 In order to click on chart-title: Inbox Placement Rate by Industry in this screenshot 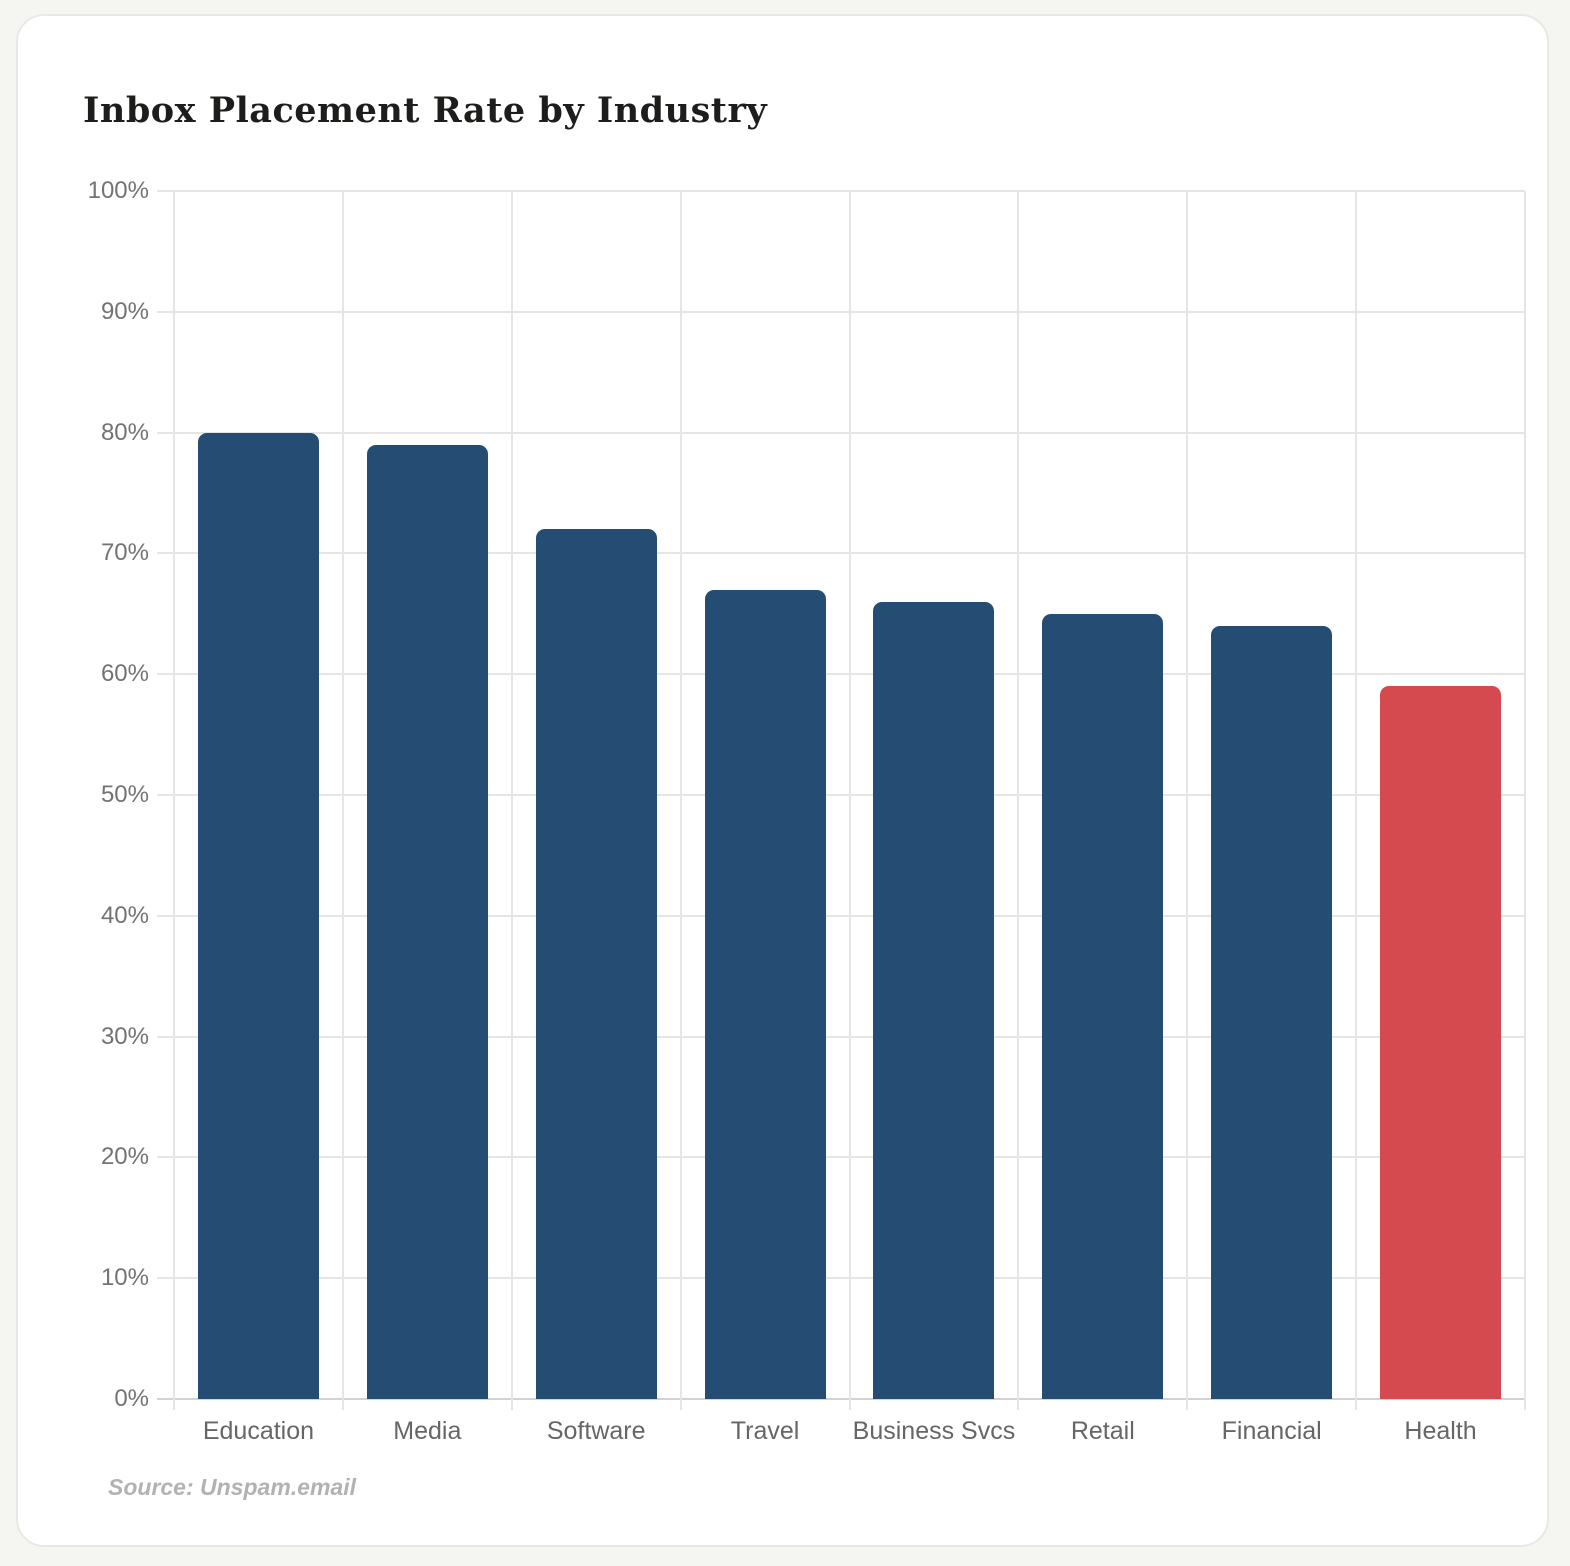, I will do `click(425, 110)`.